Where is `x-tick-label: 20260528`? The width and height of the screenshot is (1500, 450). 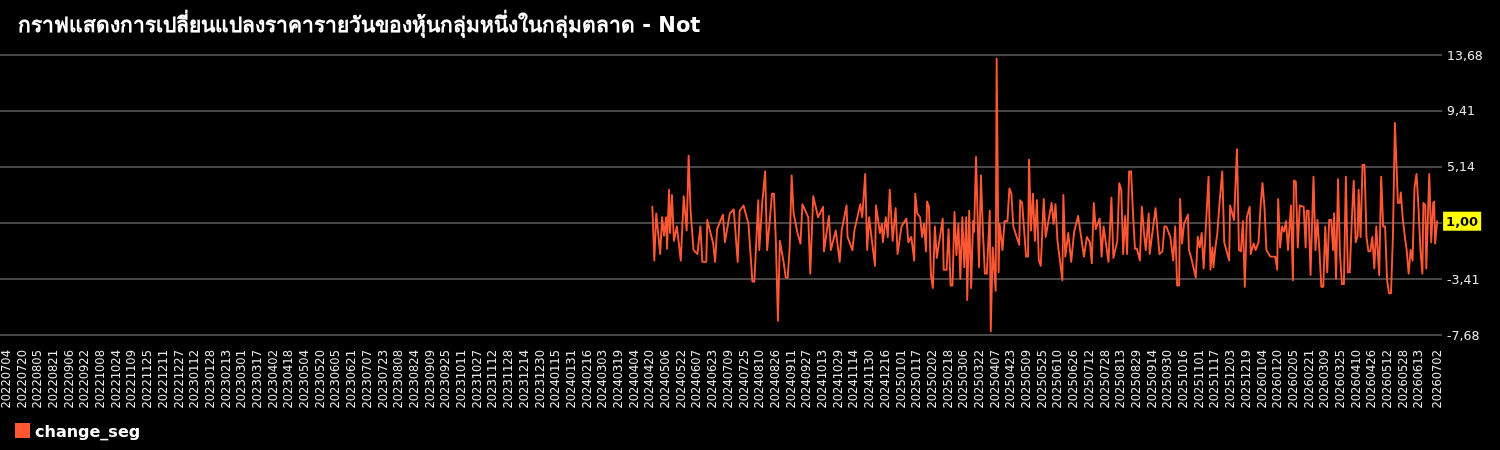 x-tick-label: 20260528 is located at coordinates (1402, 379).